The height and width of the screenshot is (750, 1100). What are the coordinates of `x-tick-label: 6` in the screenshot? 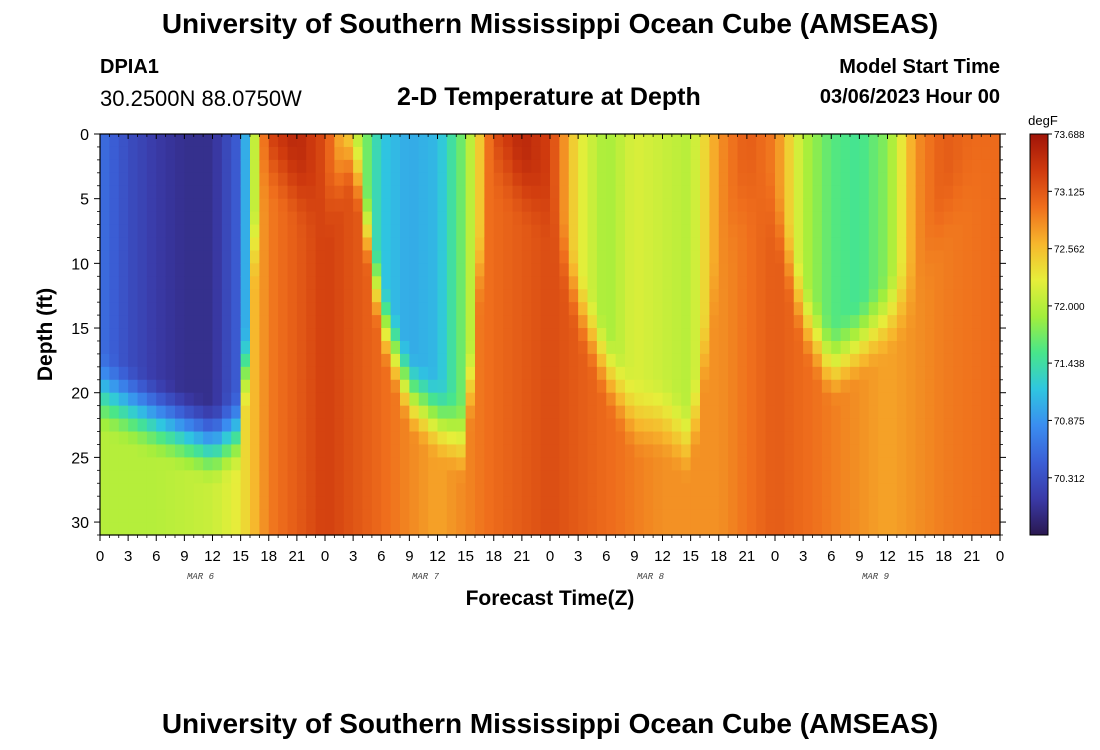 It's located at (381, 556).